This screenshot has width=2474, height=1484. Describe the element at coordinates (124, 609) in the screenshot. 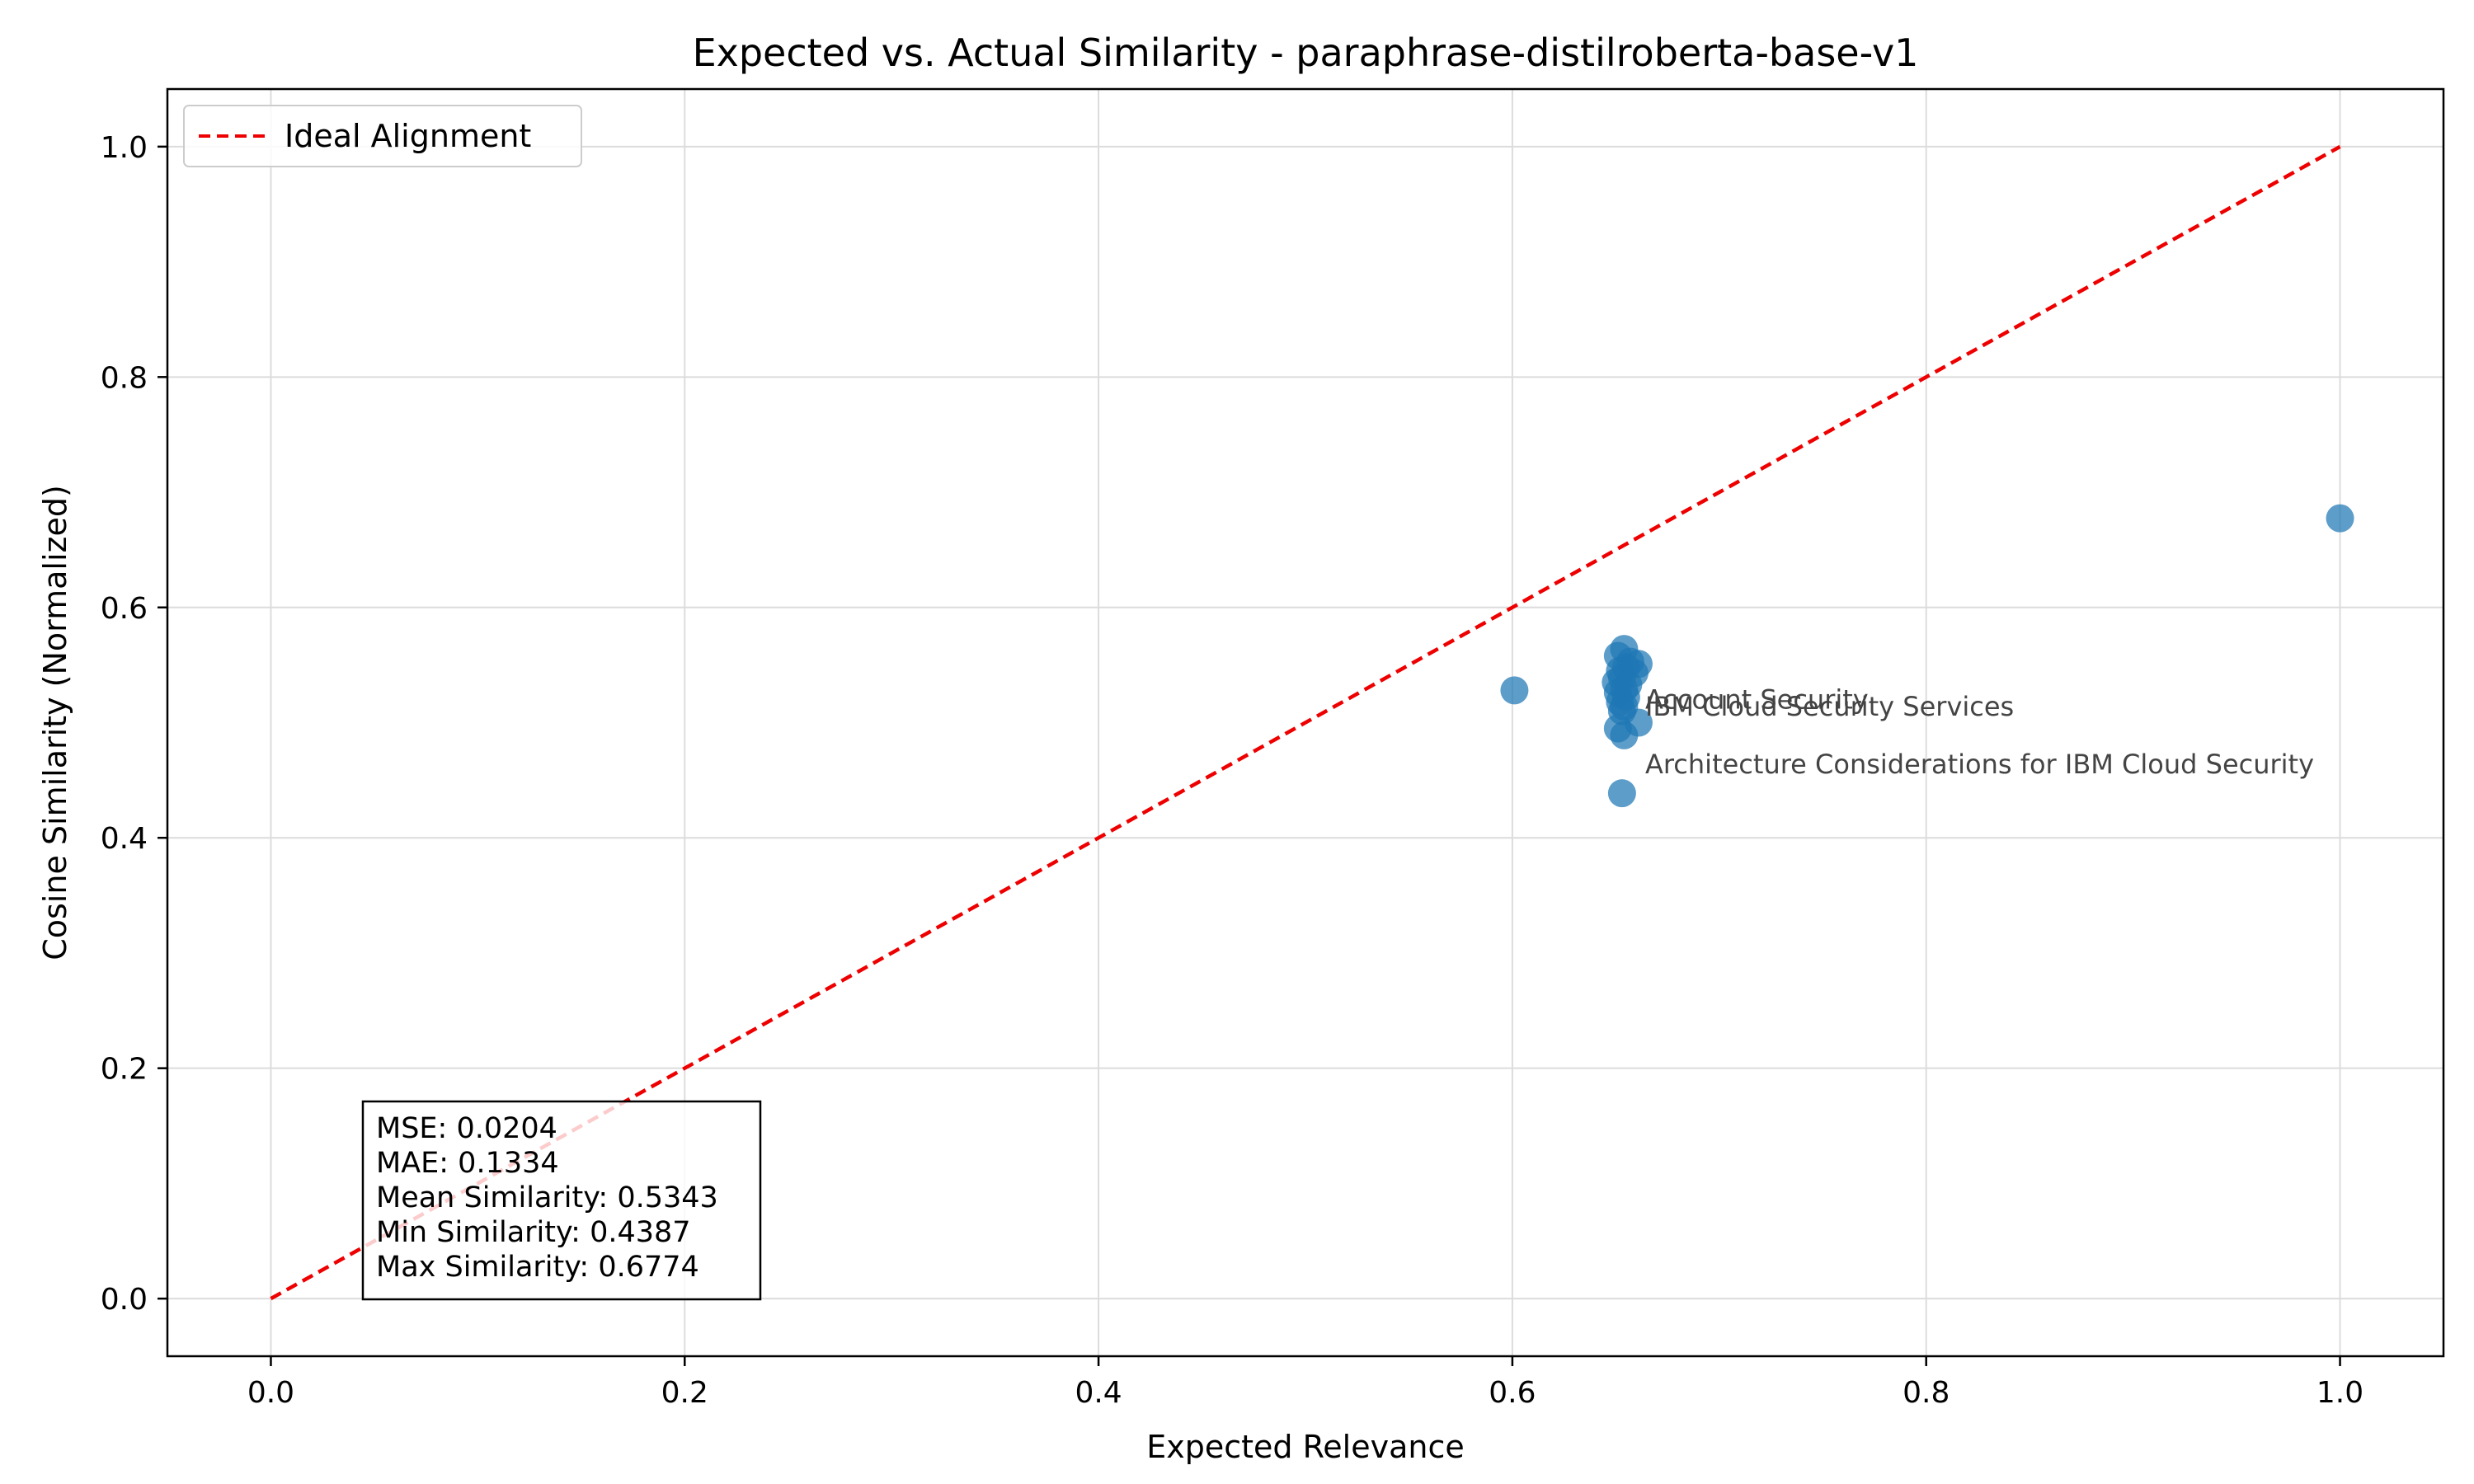

I see `y-tick-label: 0.6` at that location.